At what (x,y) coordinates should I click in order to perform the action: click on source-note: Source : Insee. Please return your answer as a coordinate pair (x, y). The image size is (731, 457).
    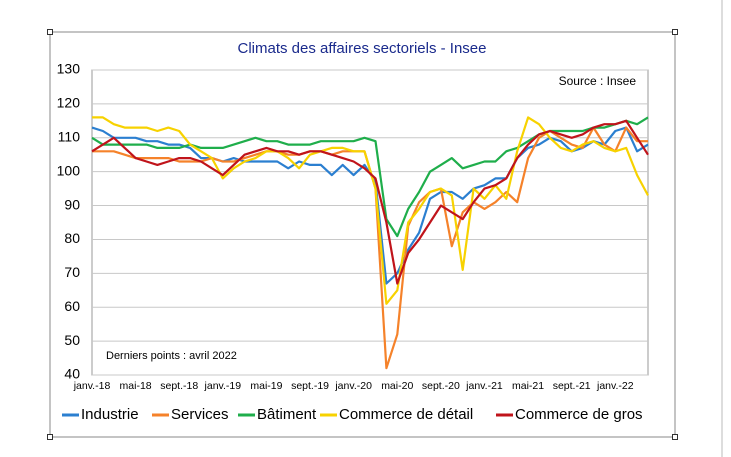
    Looking at the image, I should click on (598, 81).